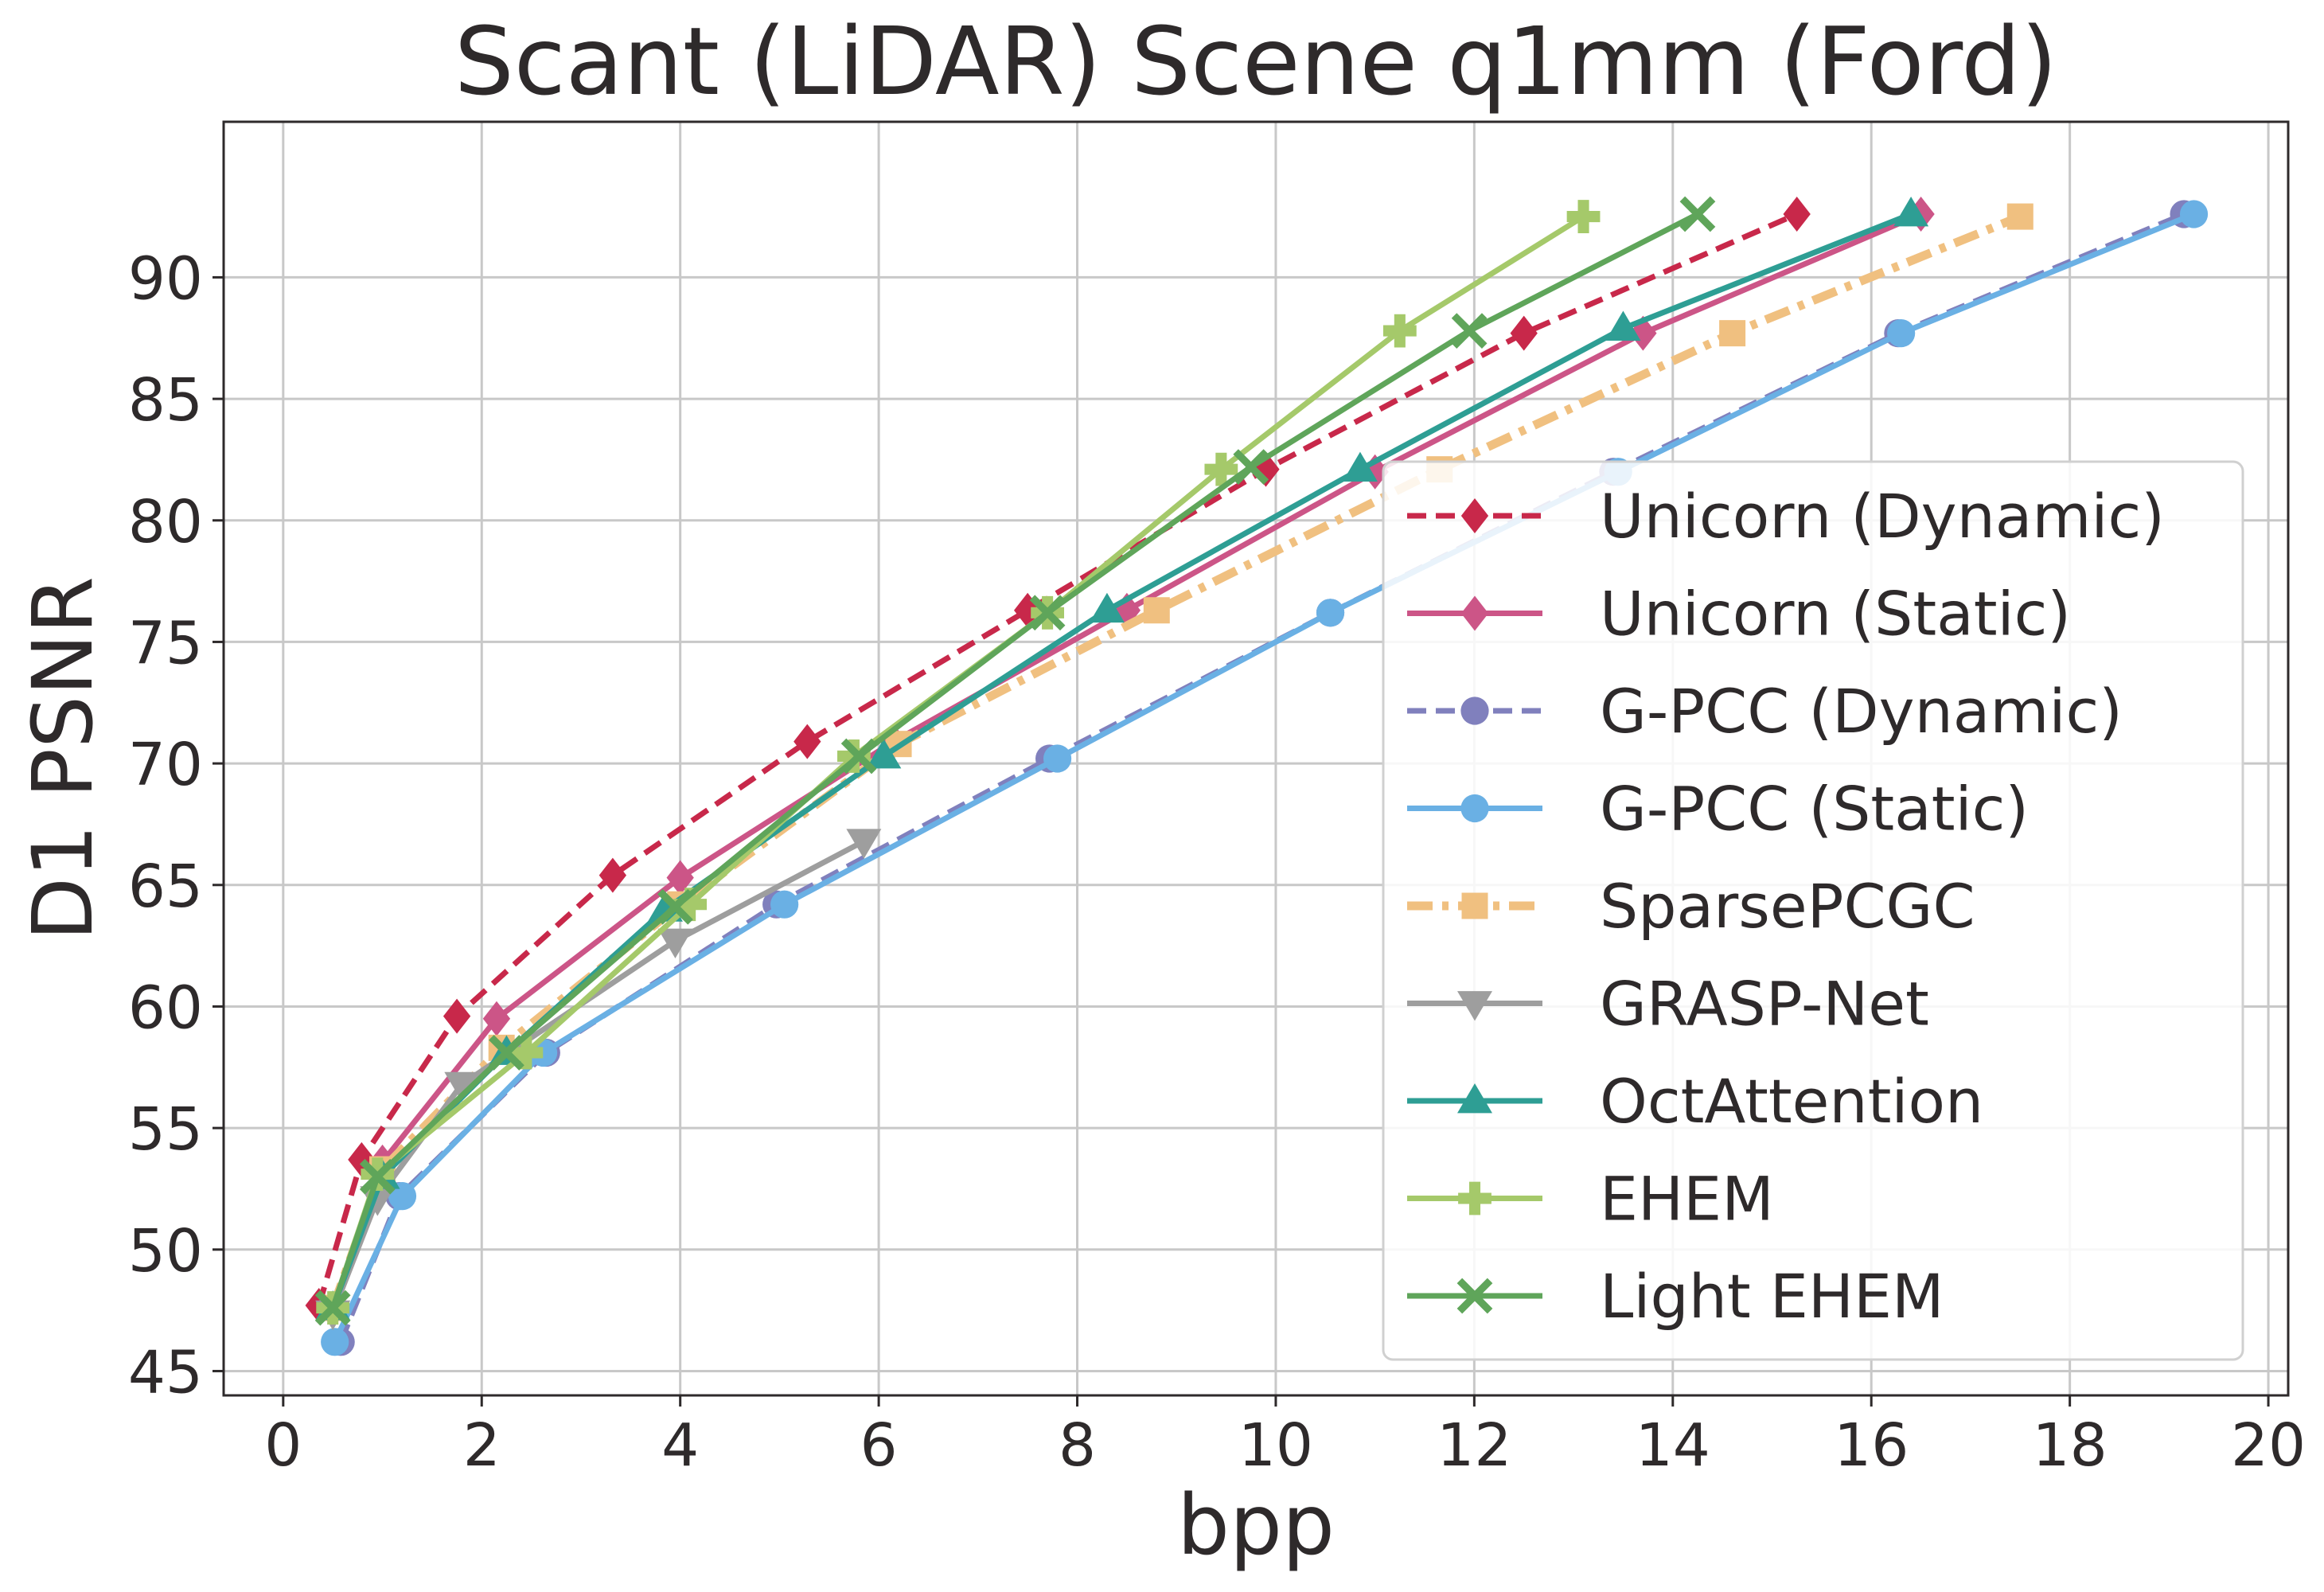  Describe the element at coordinates (1764, 1005) in the screenshot. I see `legend-label: GRASP-Net` at that location.